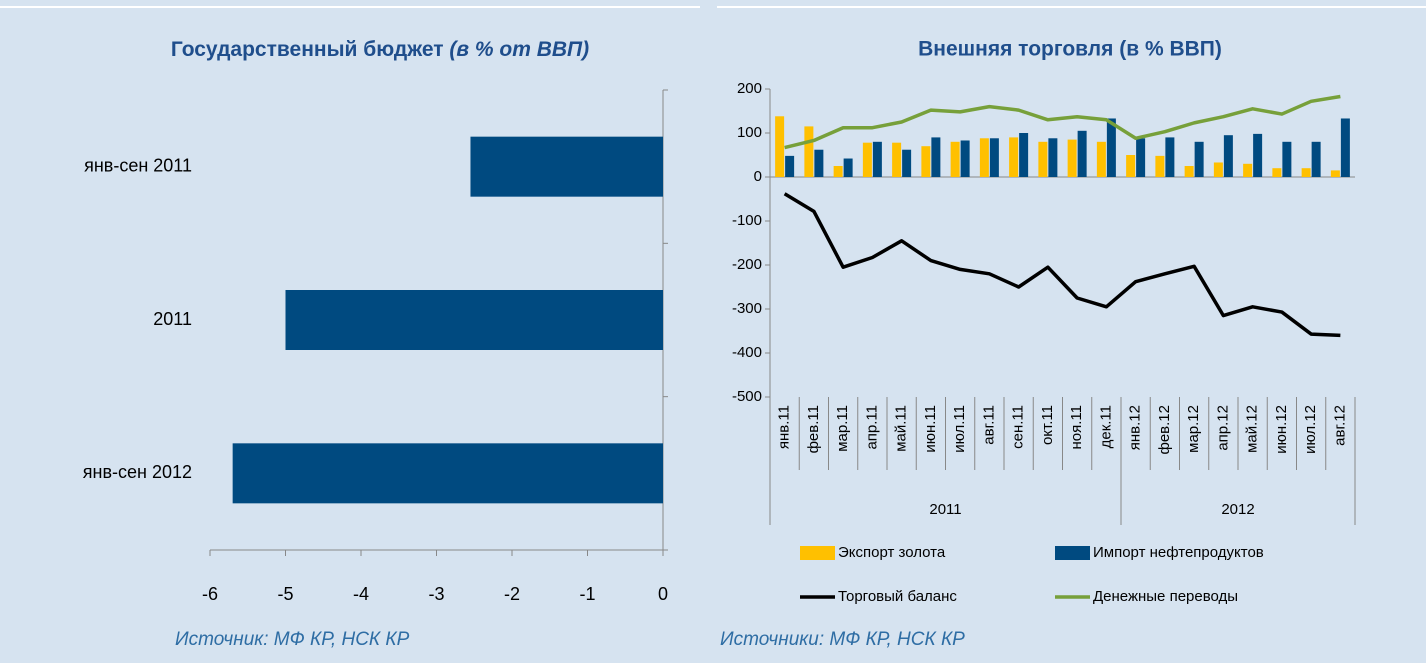  What do you see at coordinates (930, 429) in the screenshot?
I see `x-tick-label: июн.11` at bounding box center [930, 429].